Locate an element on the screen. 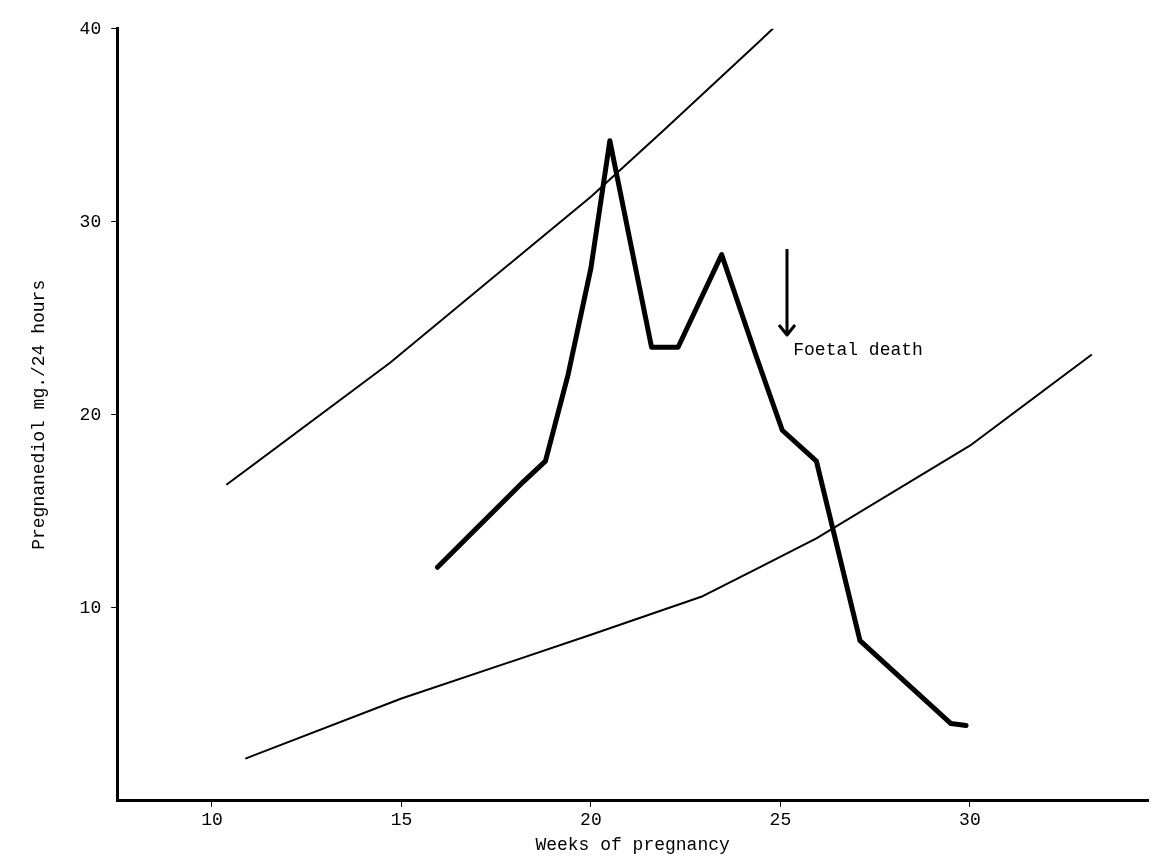 The image size is (1166, 864). x-tick-label: 20 is located at coordinates (591, 820).